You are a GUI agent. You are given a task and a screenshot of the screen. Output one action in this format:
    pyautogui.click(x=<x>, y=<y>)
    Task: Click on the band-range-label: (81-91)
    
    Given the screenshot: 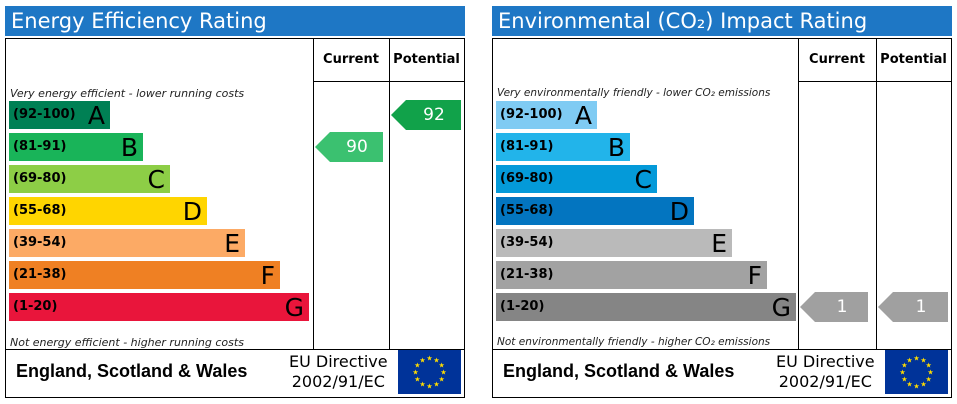 What is the action you would take?
    pyautogui.click(x=527, y=146)
    